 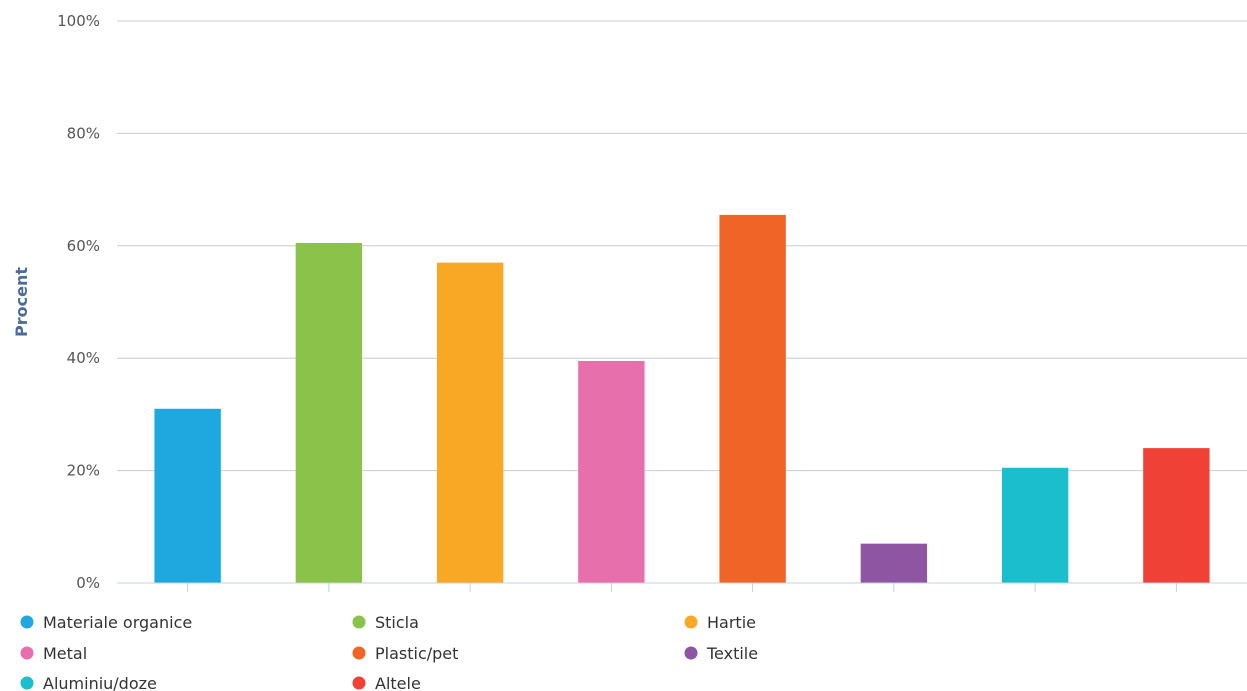 What do you see at coordinates (83, 133) in the screenshot?
I see `y-tick-label: 80%` at bounding box center [83, 133].